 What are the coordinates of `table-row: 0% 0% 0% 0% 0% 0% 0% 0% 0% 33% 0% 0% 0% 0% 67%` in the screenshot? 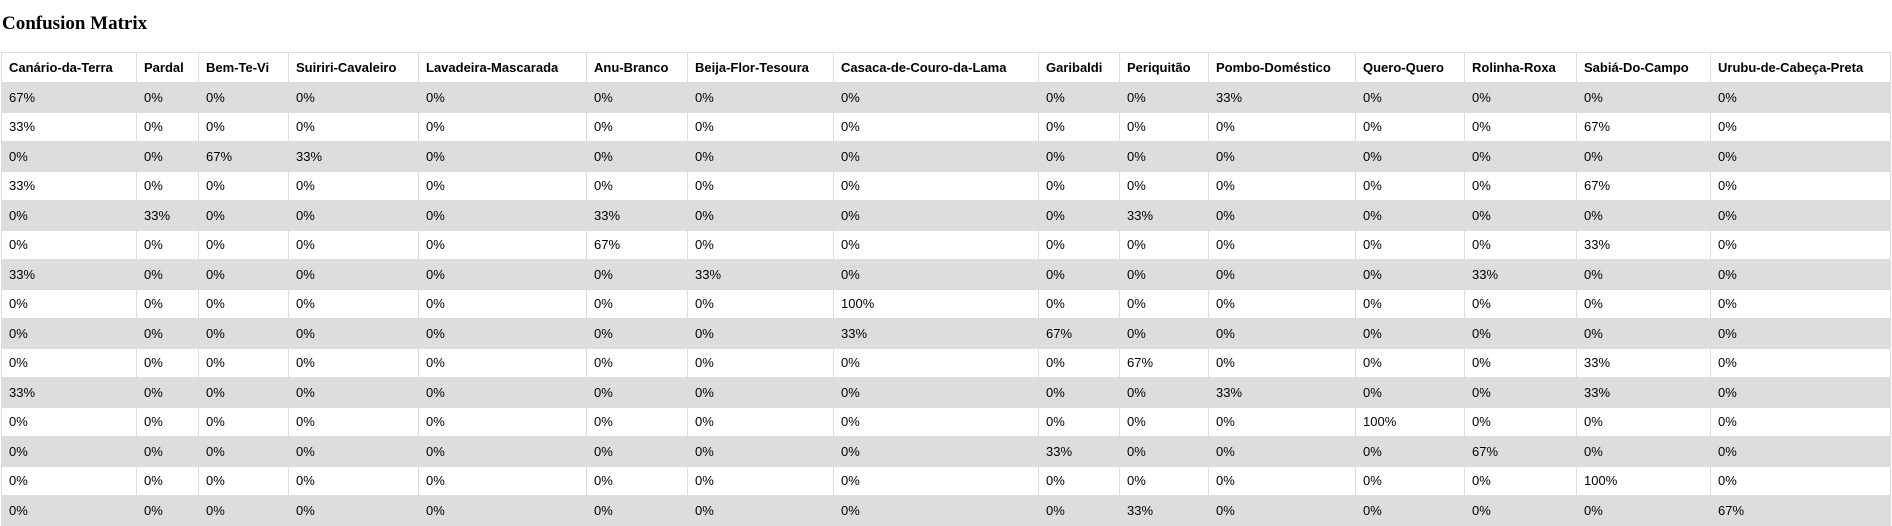 It's located at (946, 510).